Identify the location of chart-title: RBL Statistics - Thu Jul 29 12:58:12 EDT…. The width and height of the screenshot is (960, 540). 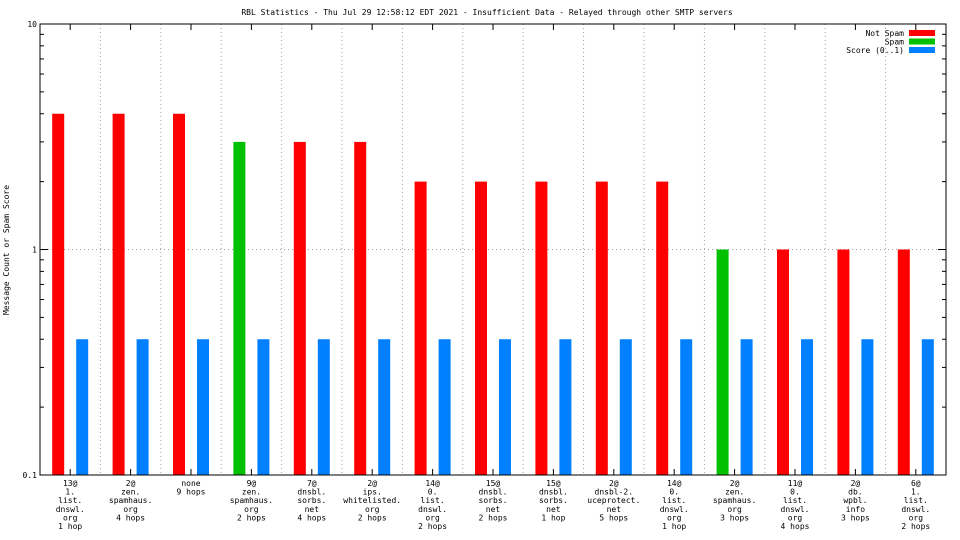
(486, 12).